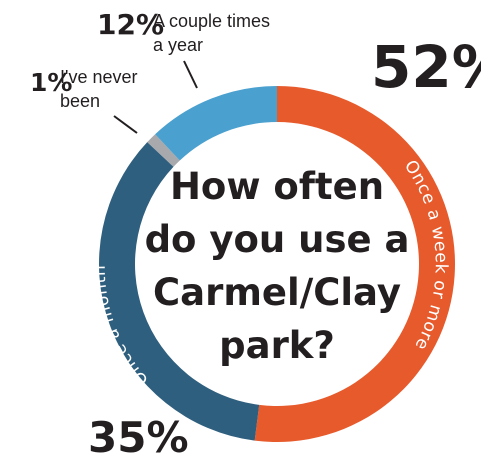 The image size is (481, 461). I want to click on center-title-line-3: Carmel/Clay, so click(277, 292).